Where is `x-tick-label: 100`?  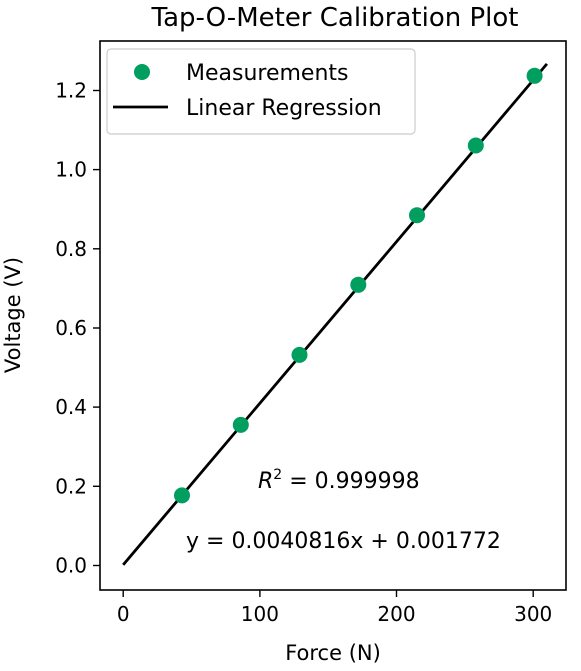 x-tick-label: 100 is located at coordinates (260, 614).